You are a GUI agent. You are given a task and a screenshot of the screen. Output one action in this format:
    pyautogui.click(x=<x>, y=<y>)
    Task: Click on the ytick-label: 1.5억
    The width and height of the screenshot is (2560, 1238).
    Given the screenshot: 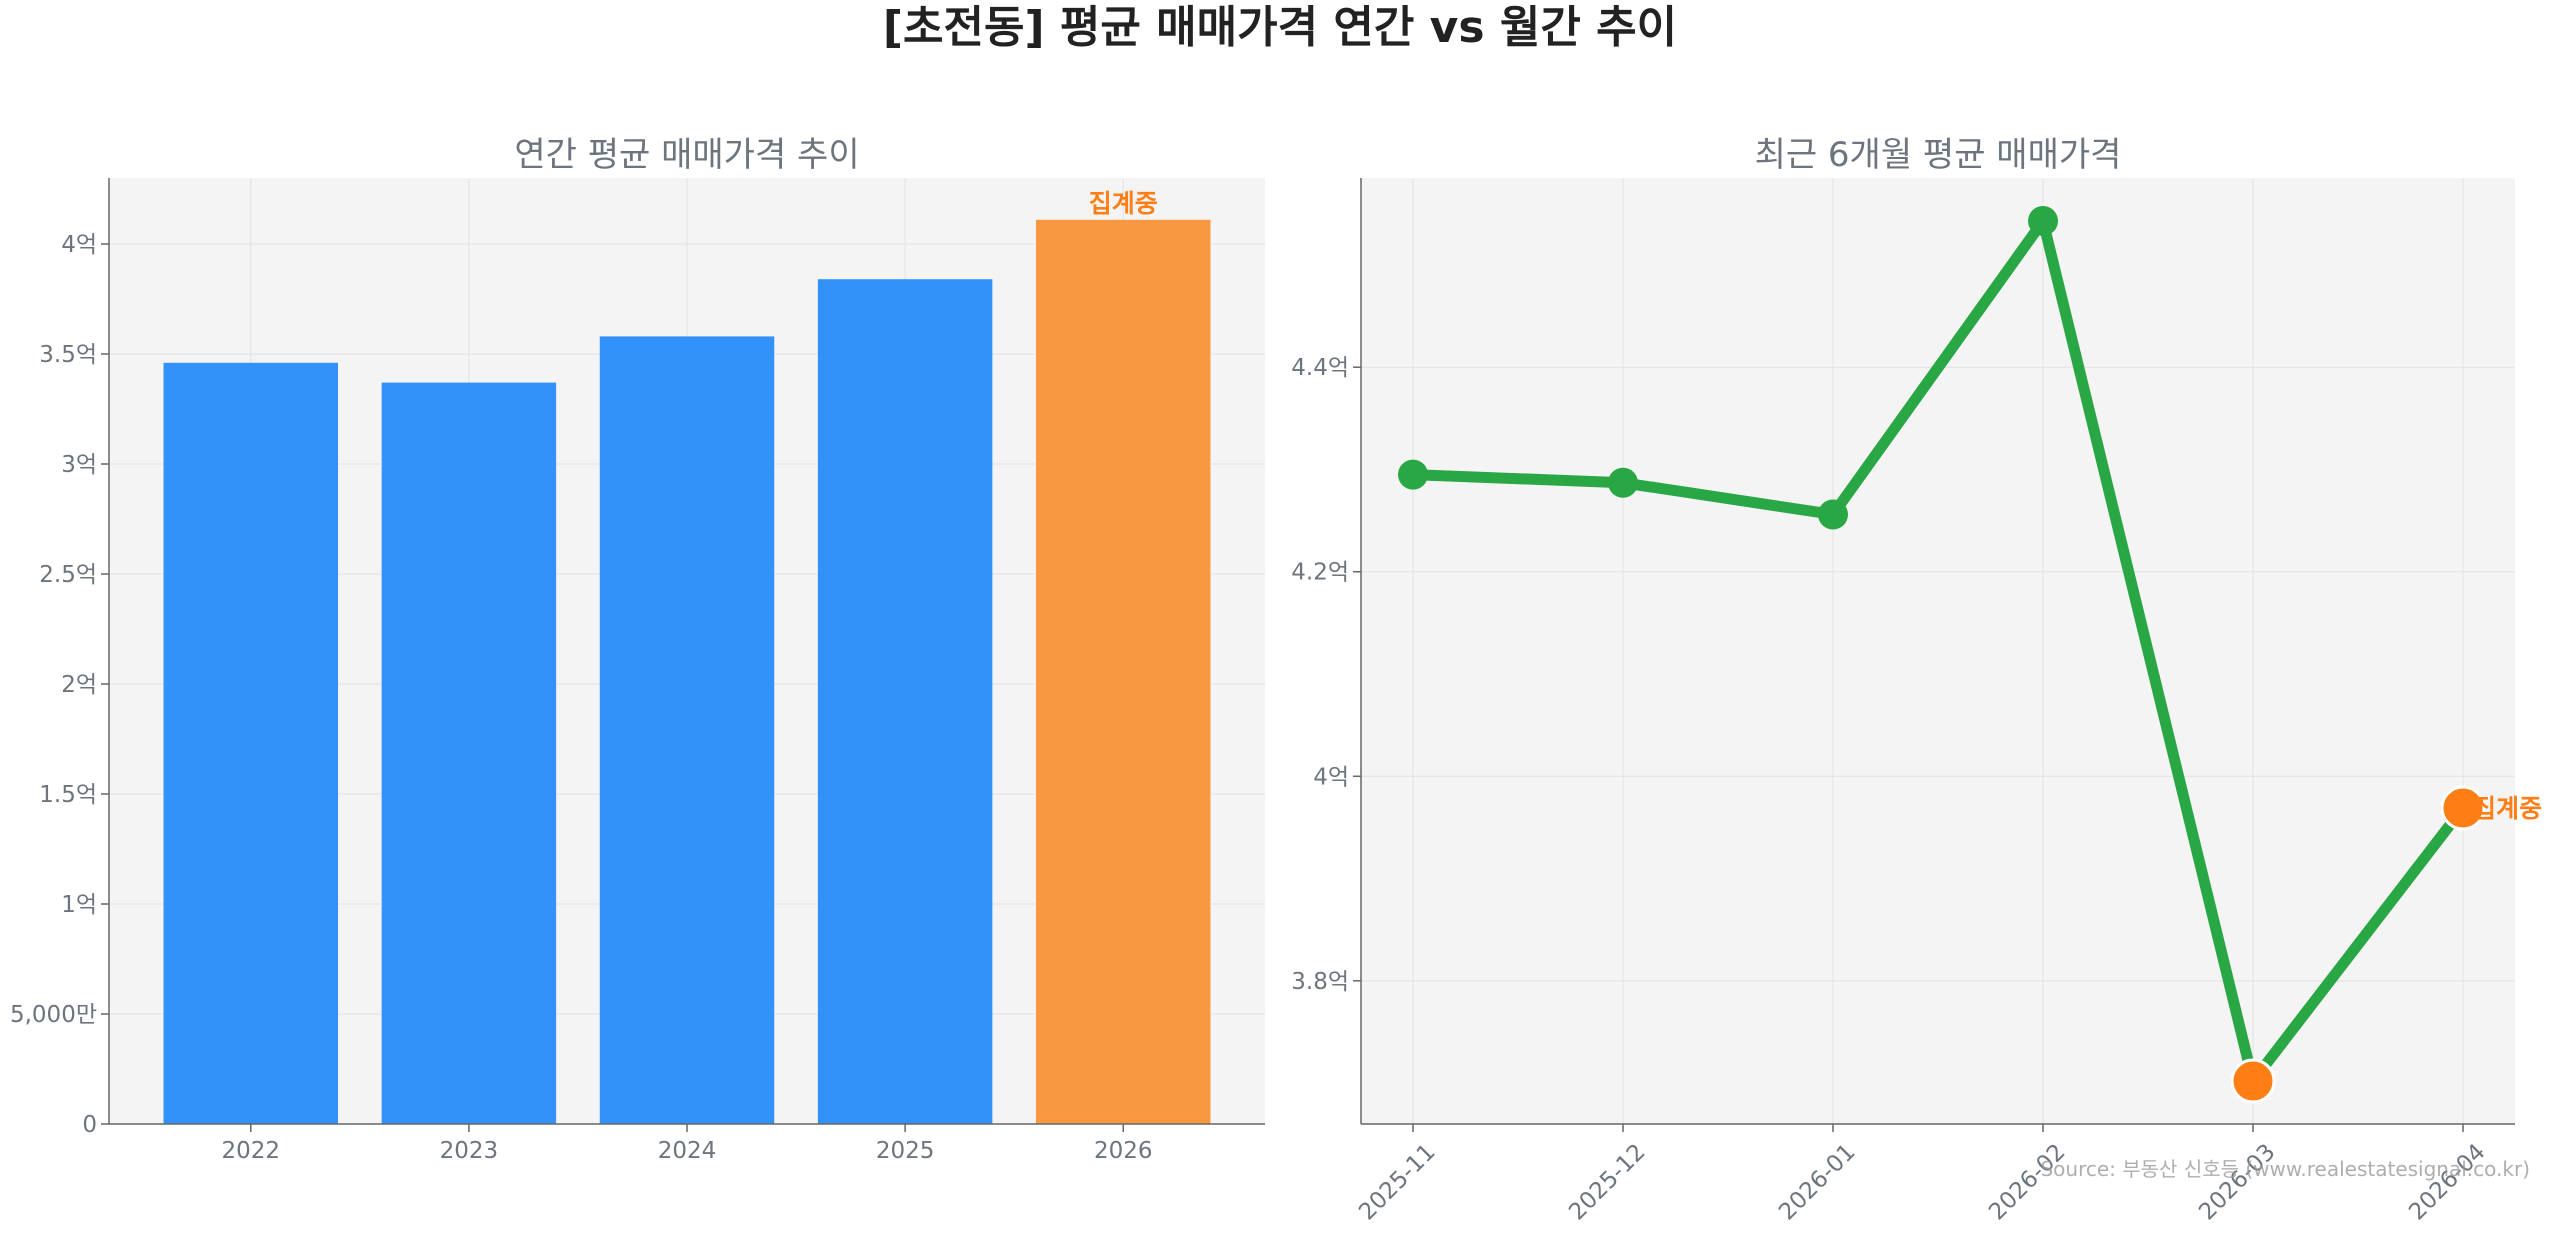 What is the action you would take?
    pyautogui.click(x=68, y=795)
    